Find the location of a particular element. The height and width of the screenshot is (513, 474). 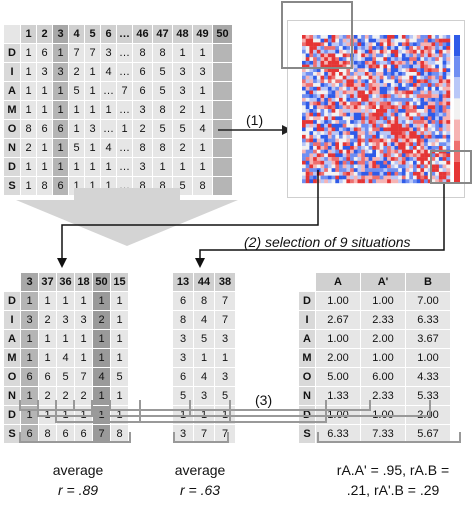

top-table-cell: 4 is located at coordinates (108, 148).